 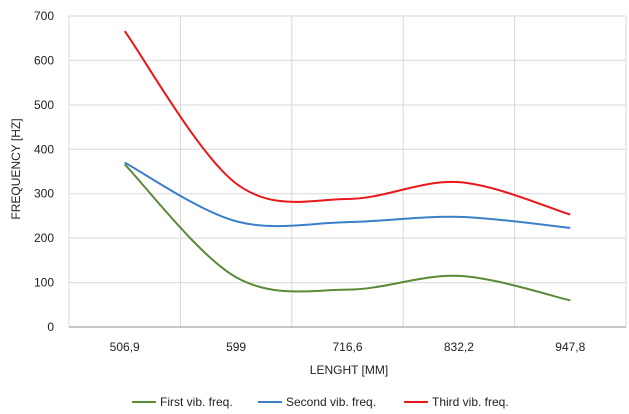 I want to click on y-tick-label: 600, so click(x=44, y=60).